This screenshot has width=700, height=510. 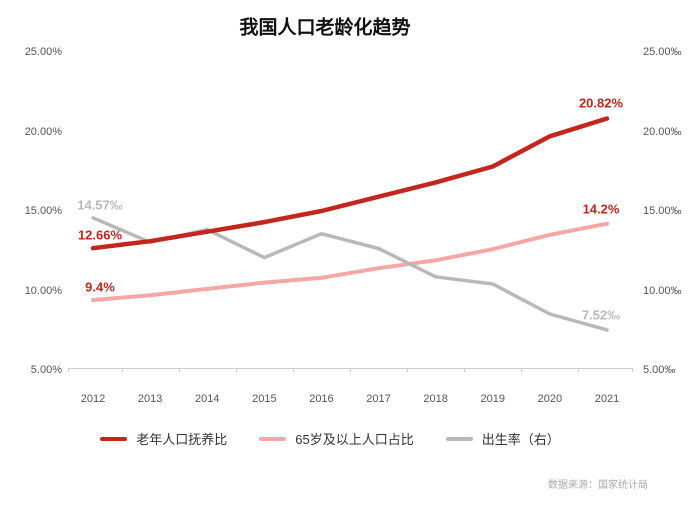 What do you see at coordinates (520, 439) in the screenshot?
I see `legend-label: 出生率（右）` at bounding box center [520, 439].